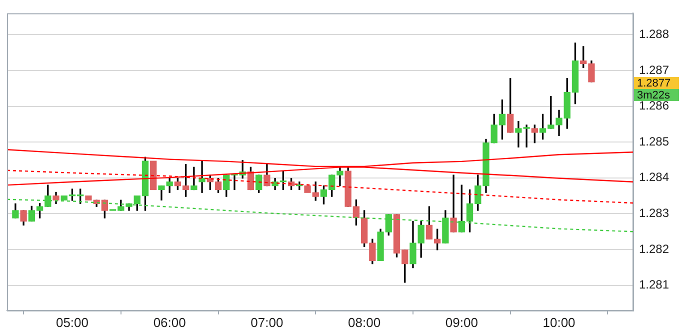 This screenshot has height=332, width=680. What do you see at coordinates (72, 322) in the screenshot?
I see `x-tick-label: 05:00` at bounding box center [72, 322].